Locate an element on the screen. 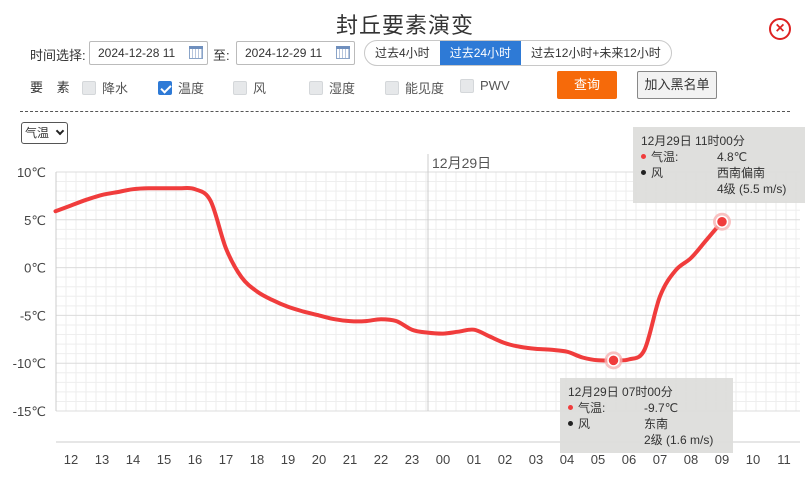 The image size is (810, 482). x-tick-label: 05 is located at coordinates (598, 459).